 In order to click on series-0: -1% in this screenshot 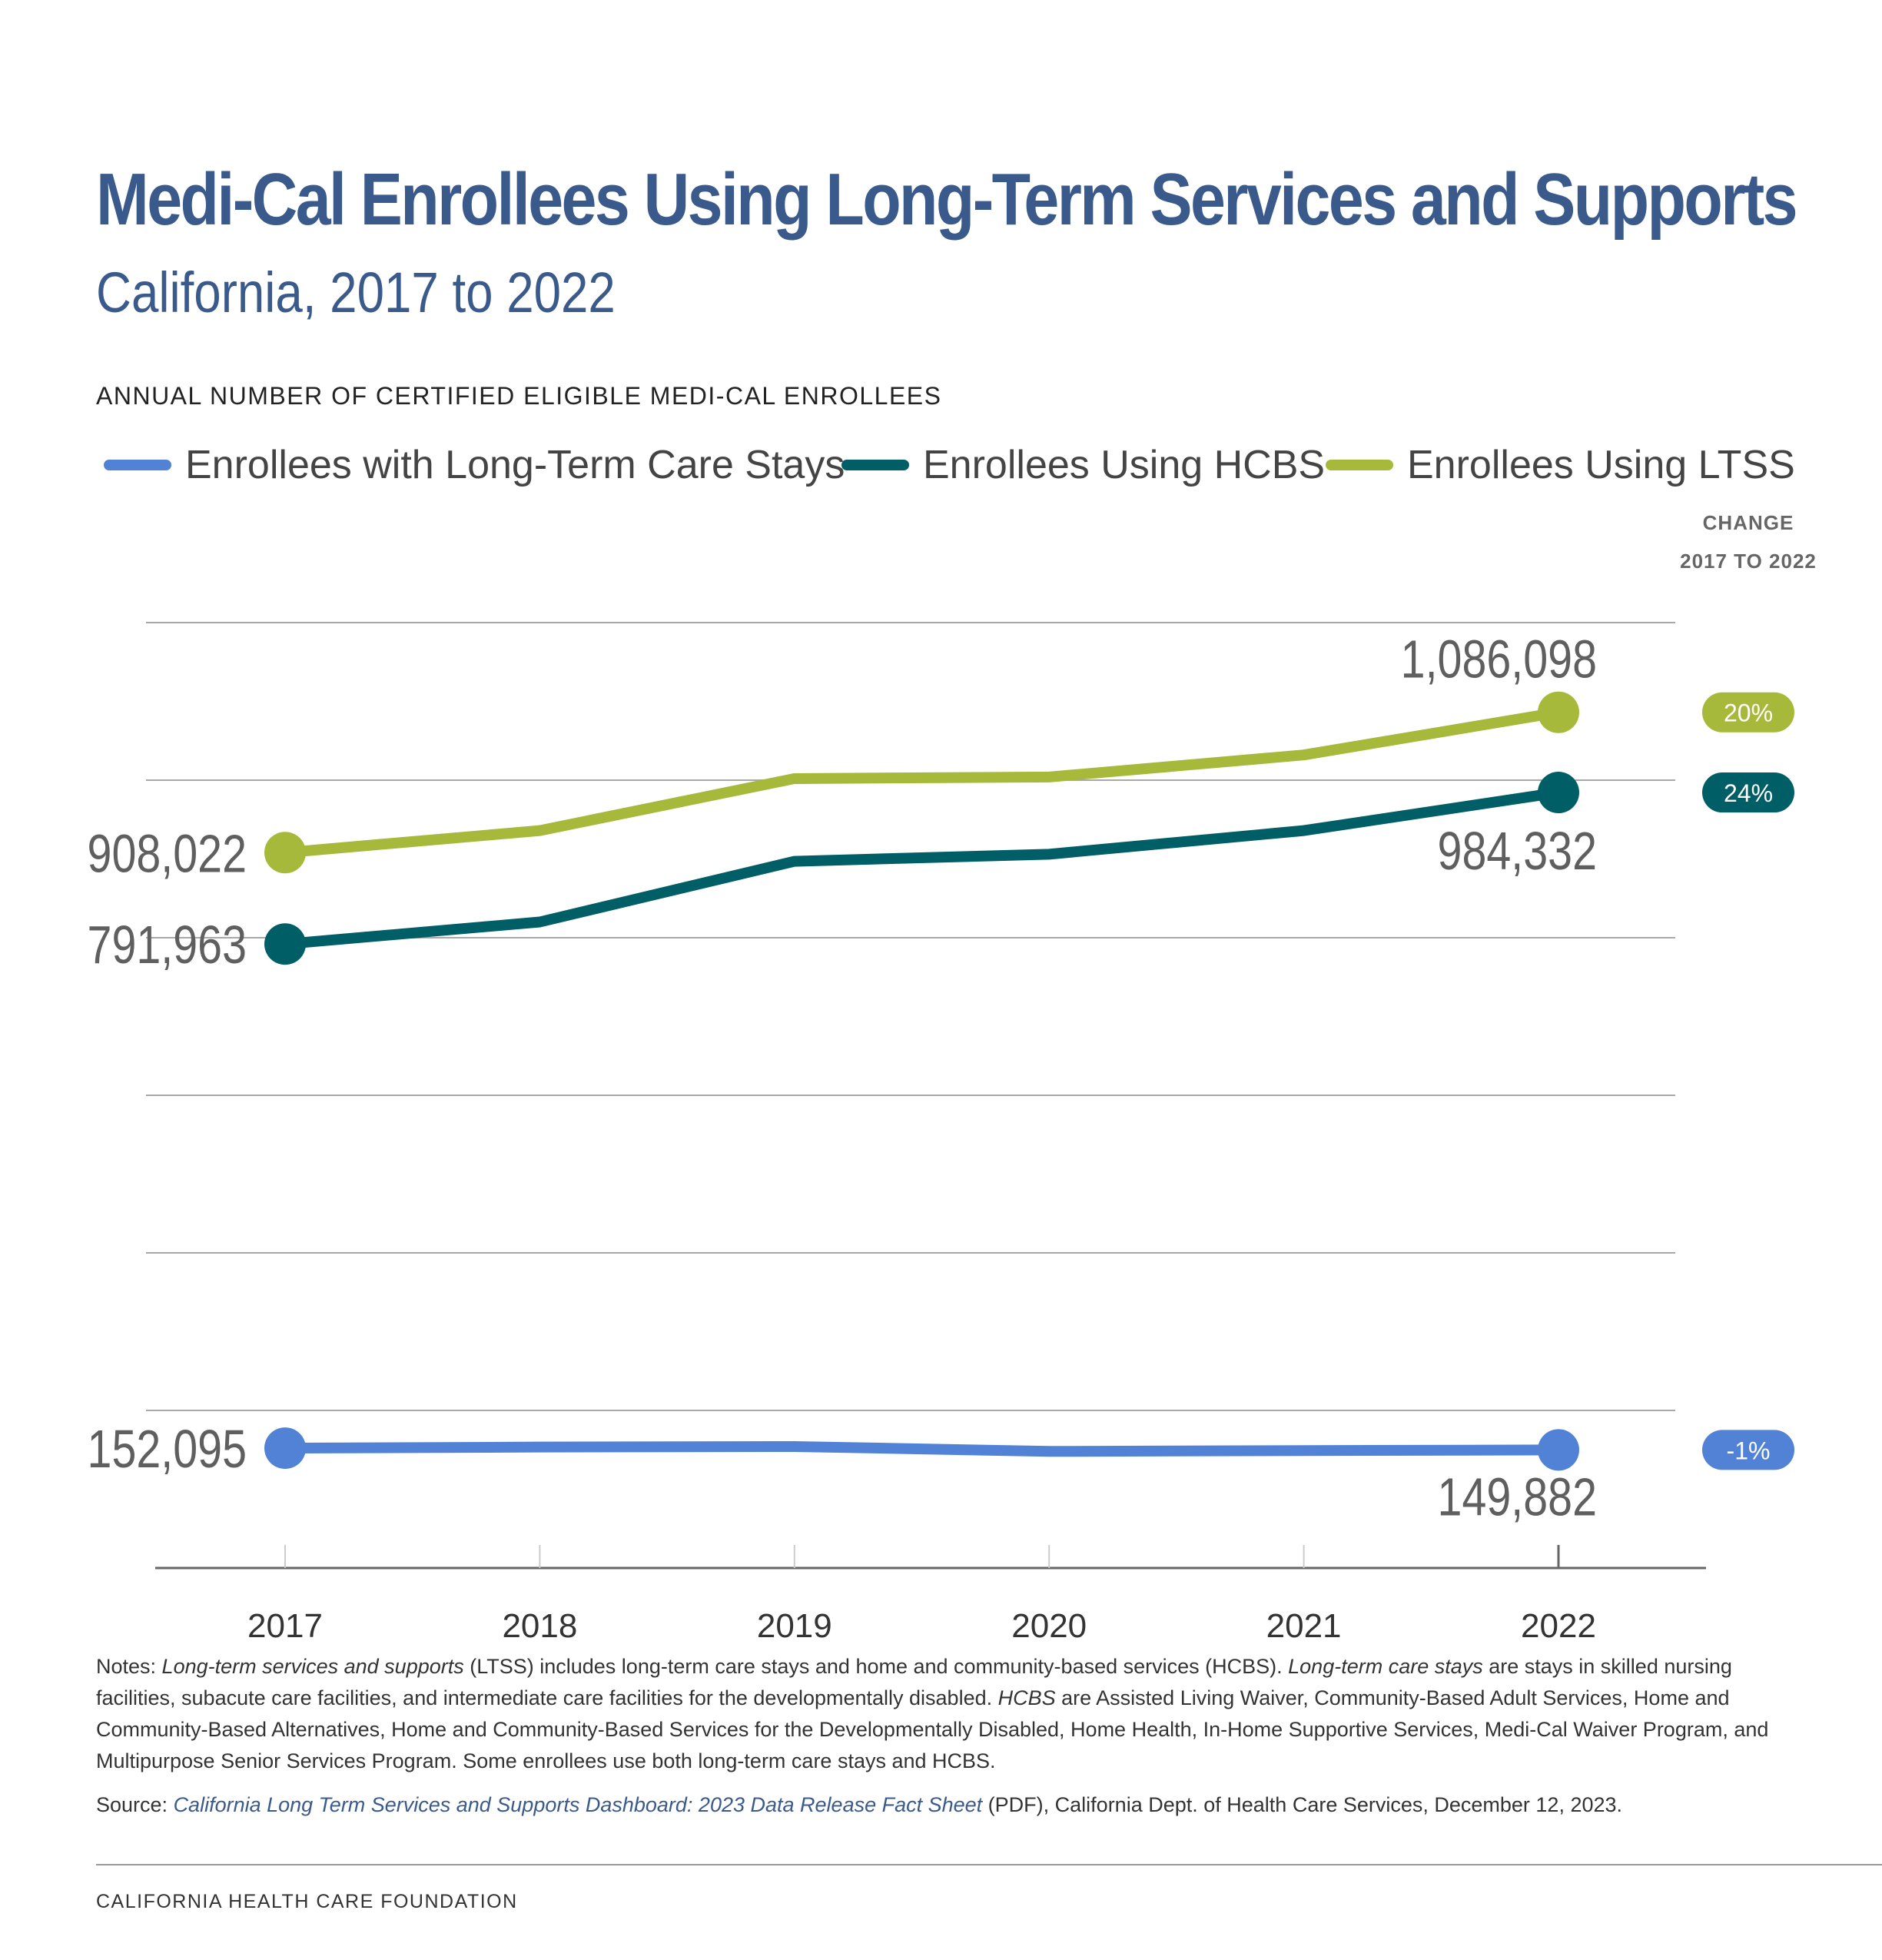, I will do `click(1029, 1449)`.